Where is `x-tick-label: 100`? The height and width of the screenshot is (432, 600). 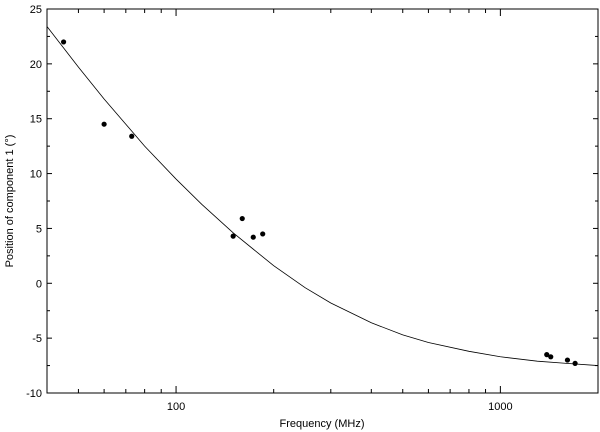
x-tick-label: 100 is located at coordinates (176, 407).